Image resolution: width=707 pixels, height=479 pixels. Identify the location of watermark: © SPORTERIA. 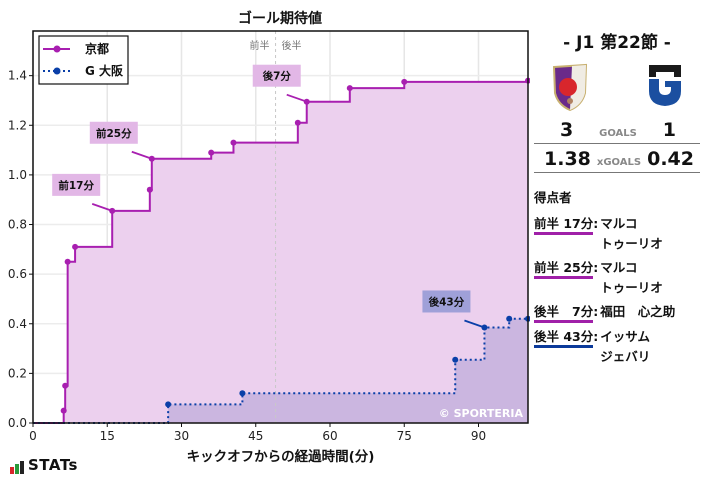
(481, 413).